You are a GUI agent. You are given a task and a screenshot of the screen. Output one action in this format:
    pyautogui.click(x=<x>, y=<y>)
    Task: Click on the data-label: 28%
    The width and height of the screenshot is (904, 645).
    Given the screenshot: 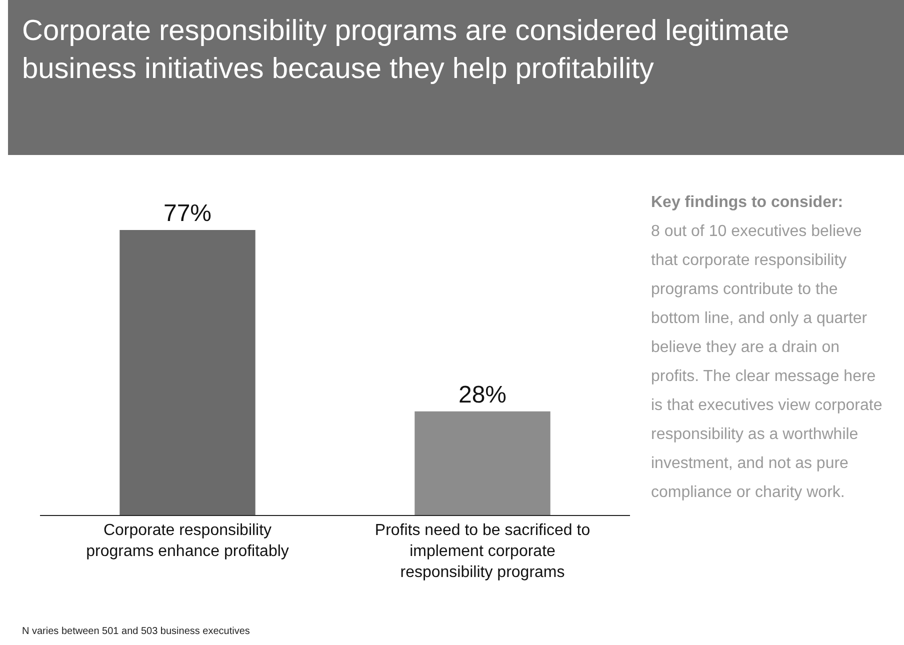 What is the action you would take?
    pyautogui.click(x=482, y=394)
    